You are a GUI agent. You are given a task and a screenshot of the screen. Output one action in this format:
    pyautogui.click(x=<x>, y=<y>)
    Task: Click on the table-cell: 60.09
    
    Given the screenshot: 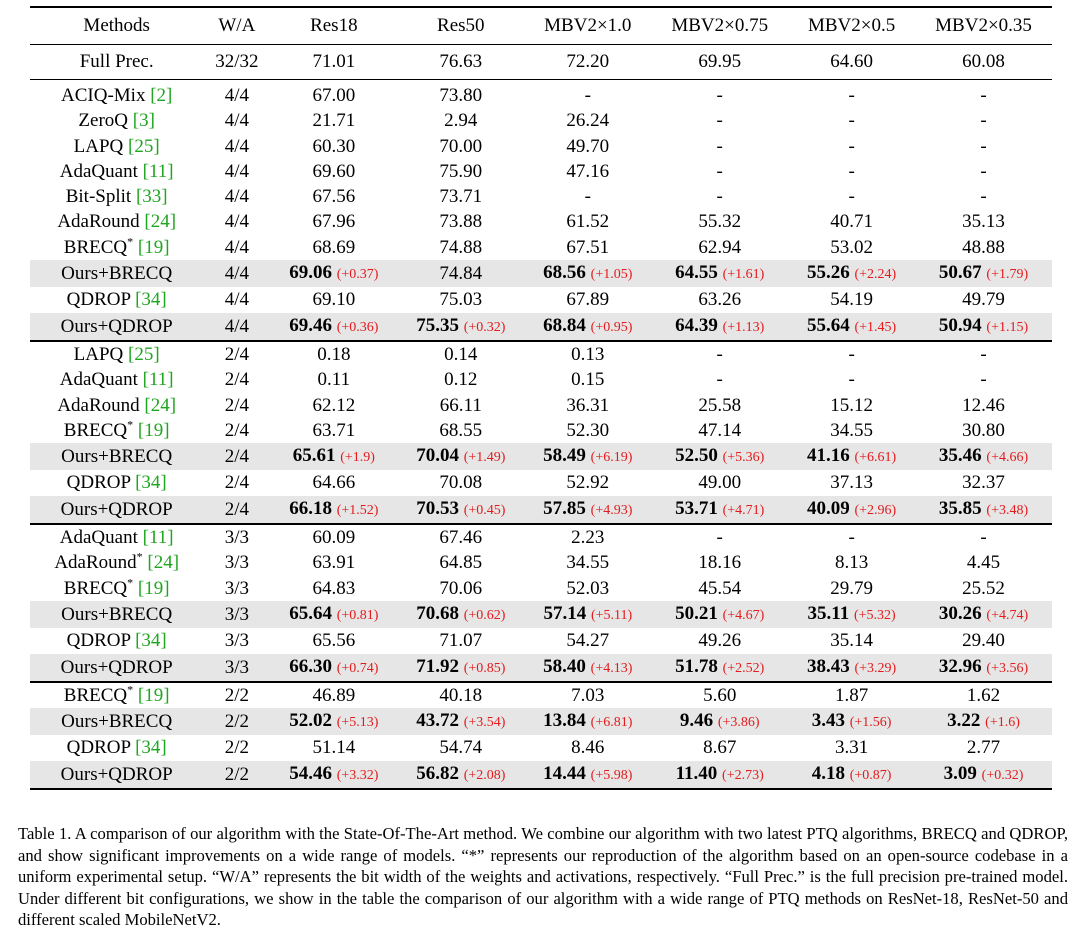 What is the action you would take?
    pyautogui.click(x=334, y=537)
    